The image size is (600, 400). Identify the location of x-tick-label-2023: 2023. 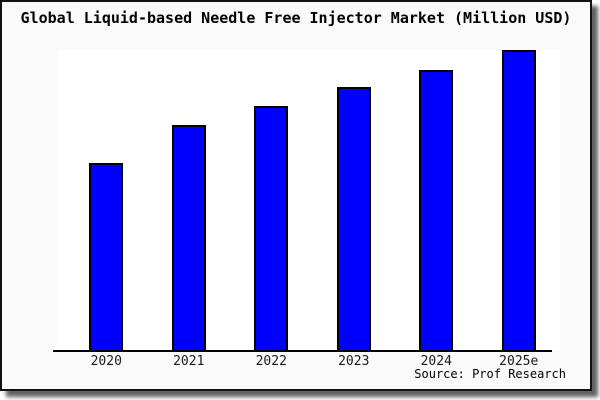
(354, 361).